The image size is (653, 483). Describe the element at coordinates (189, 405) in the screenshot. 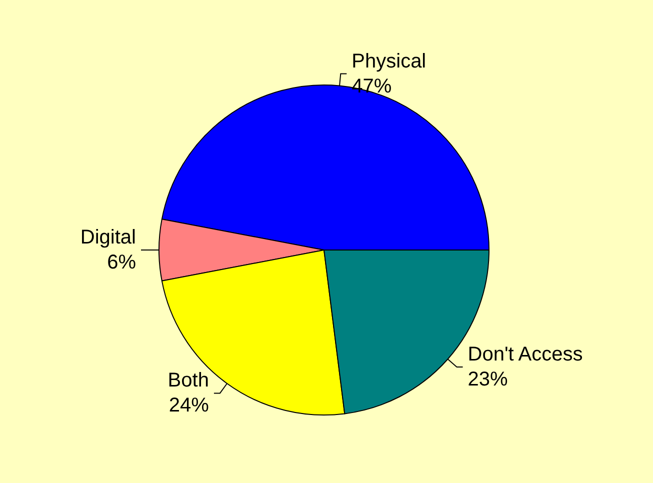

I see `data-label: 24%` at that location.